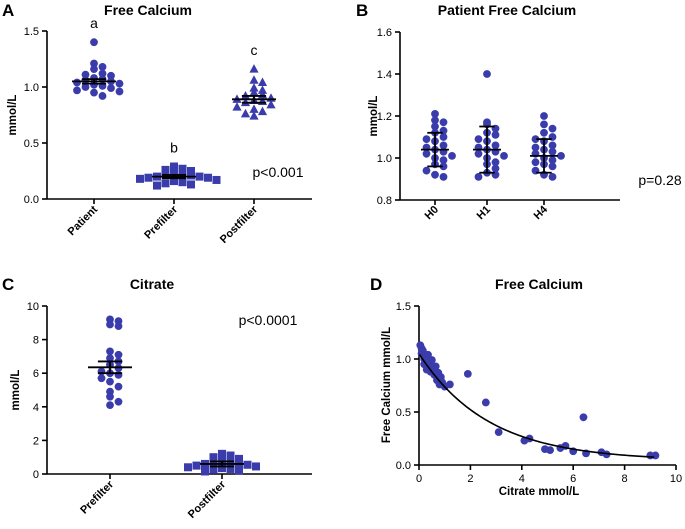  I want to click on y-tick-label: 1.6, so click(384, 33).